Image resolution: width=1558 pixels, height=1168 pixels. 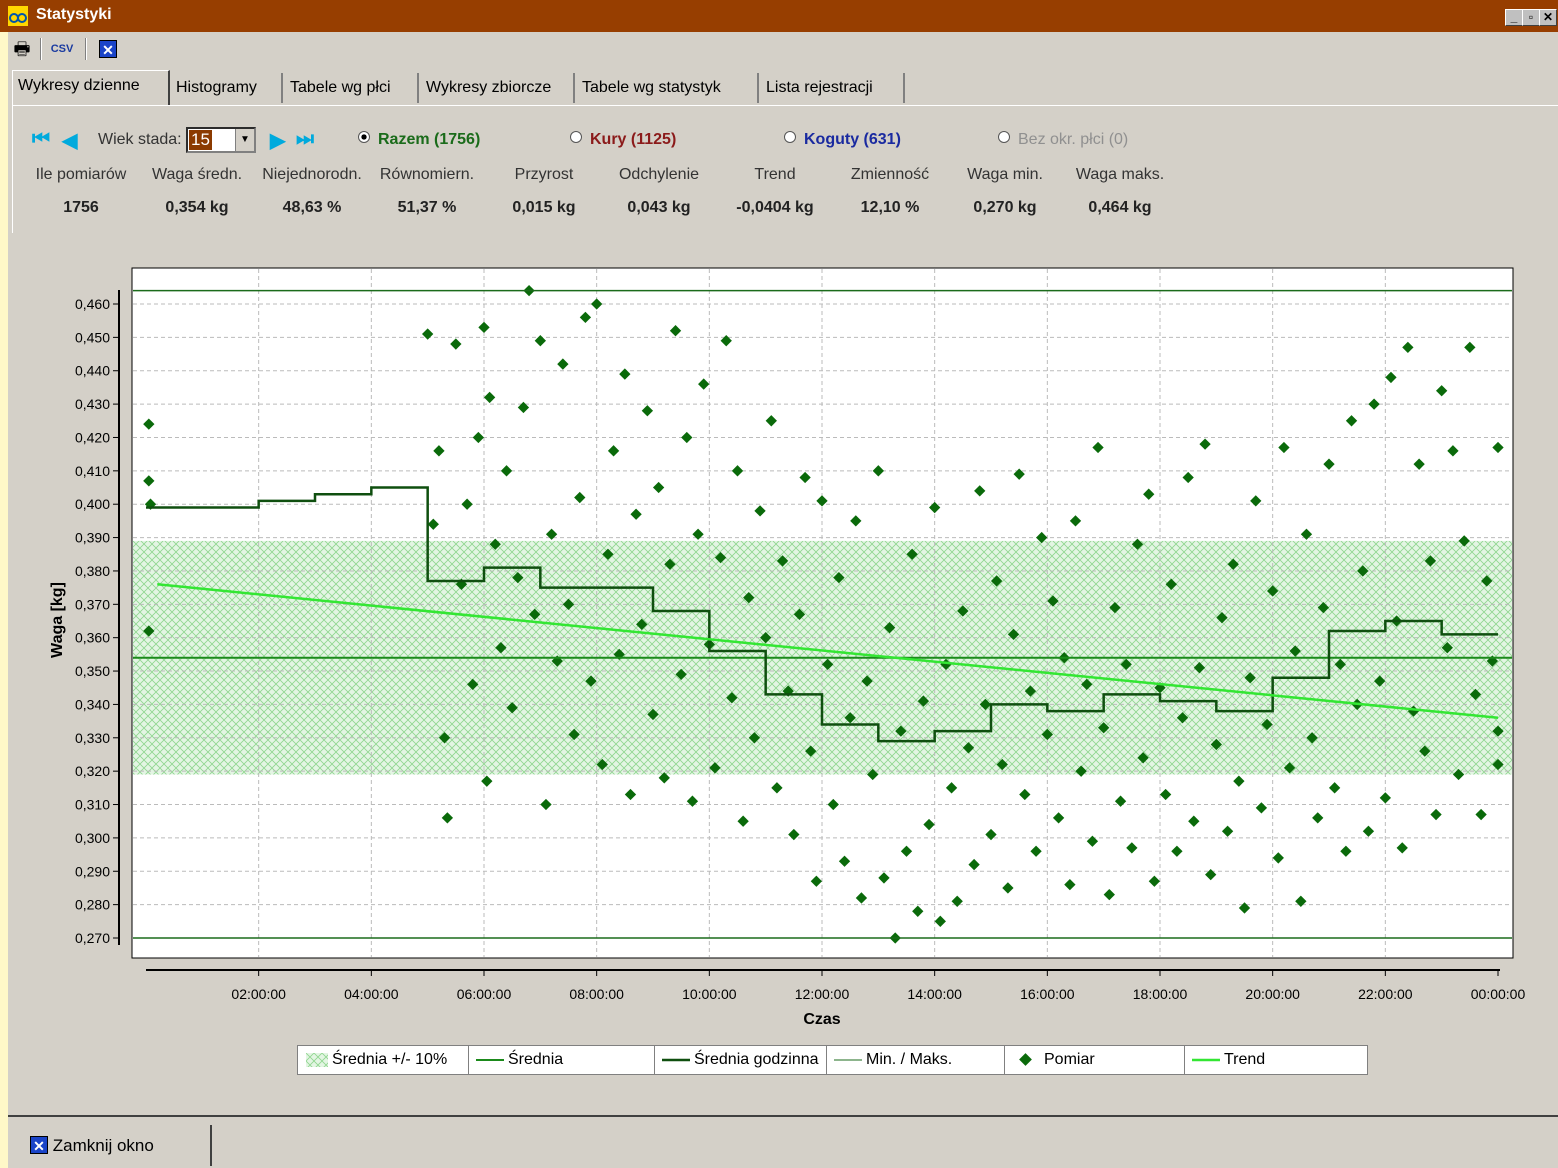 What do you see at coordinates (41, 49) in the screenshot?
I see `toolbar-separator` at bounding box center [41, 49].